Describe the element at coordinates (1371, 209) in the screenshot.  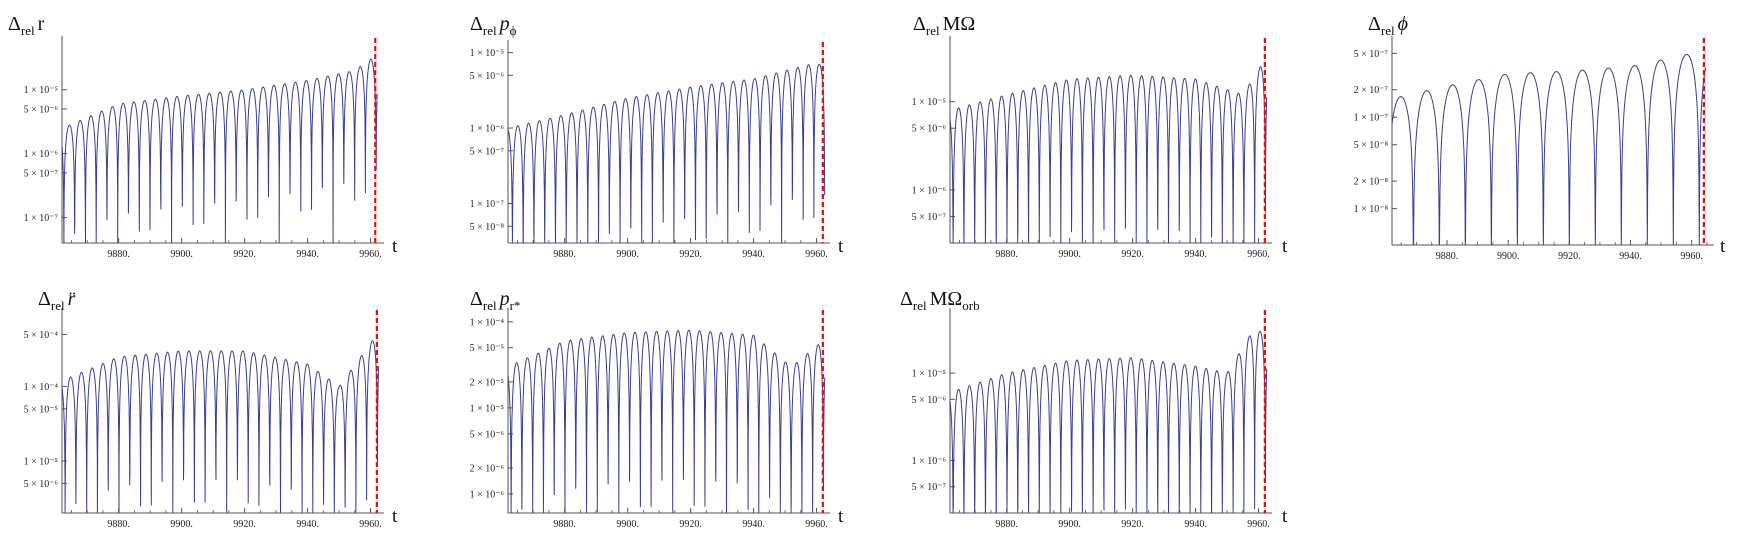
I see `y-tick-label: 1 × 10⁻⁸` at that location.